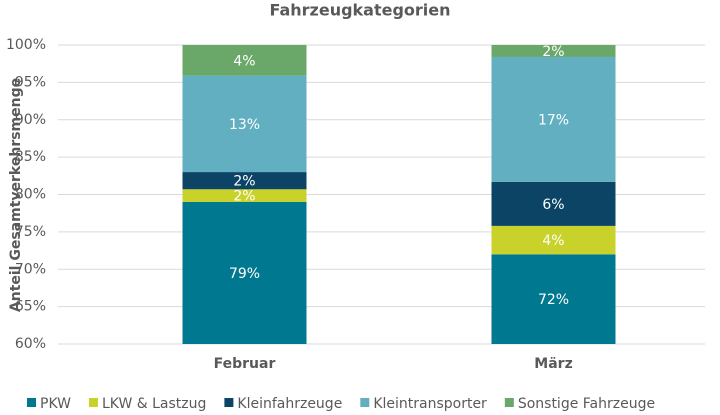 Image resolution: width=720 pixels, height=415 pixels. Describe the element at coordinates (154, 404) in the screenshot. I see `legend-label: LKW & Lastzug` at that location.